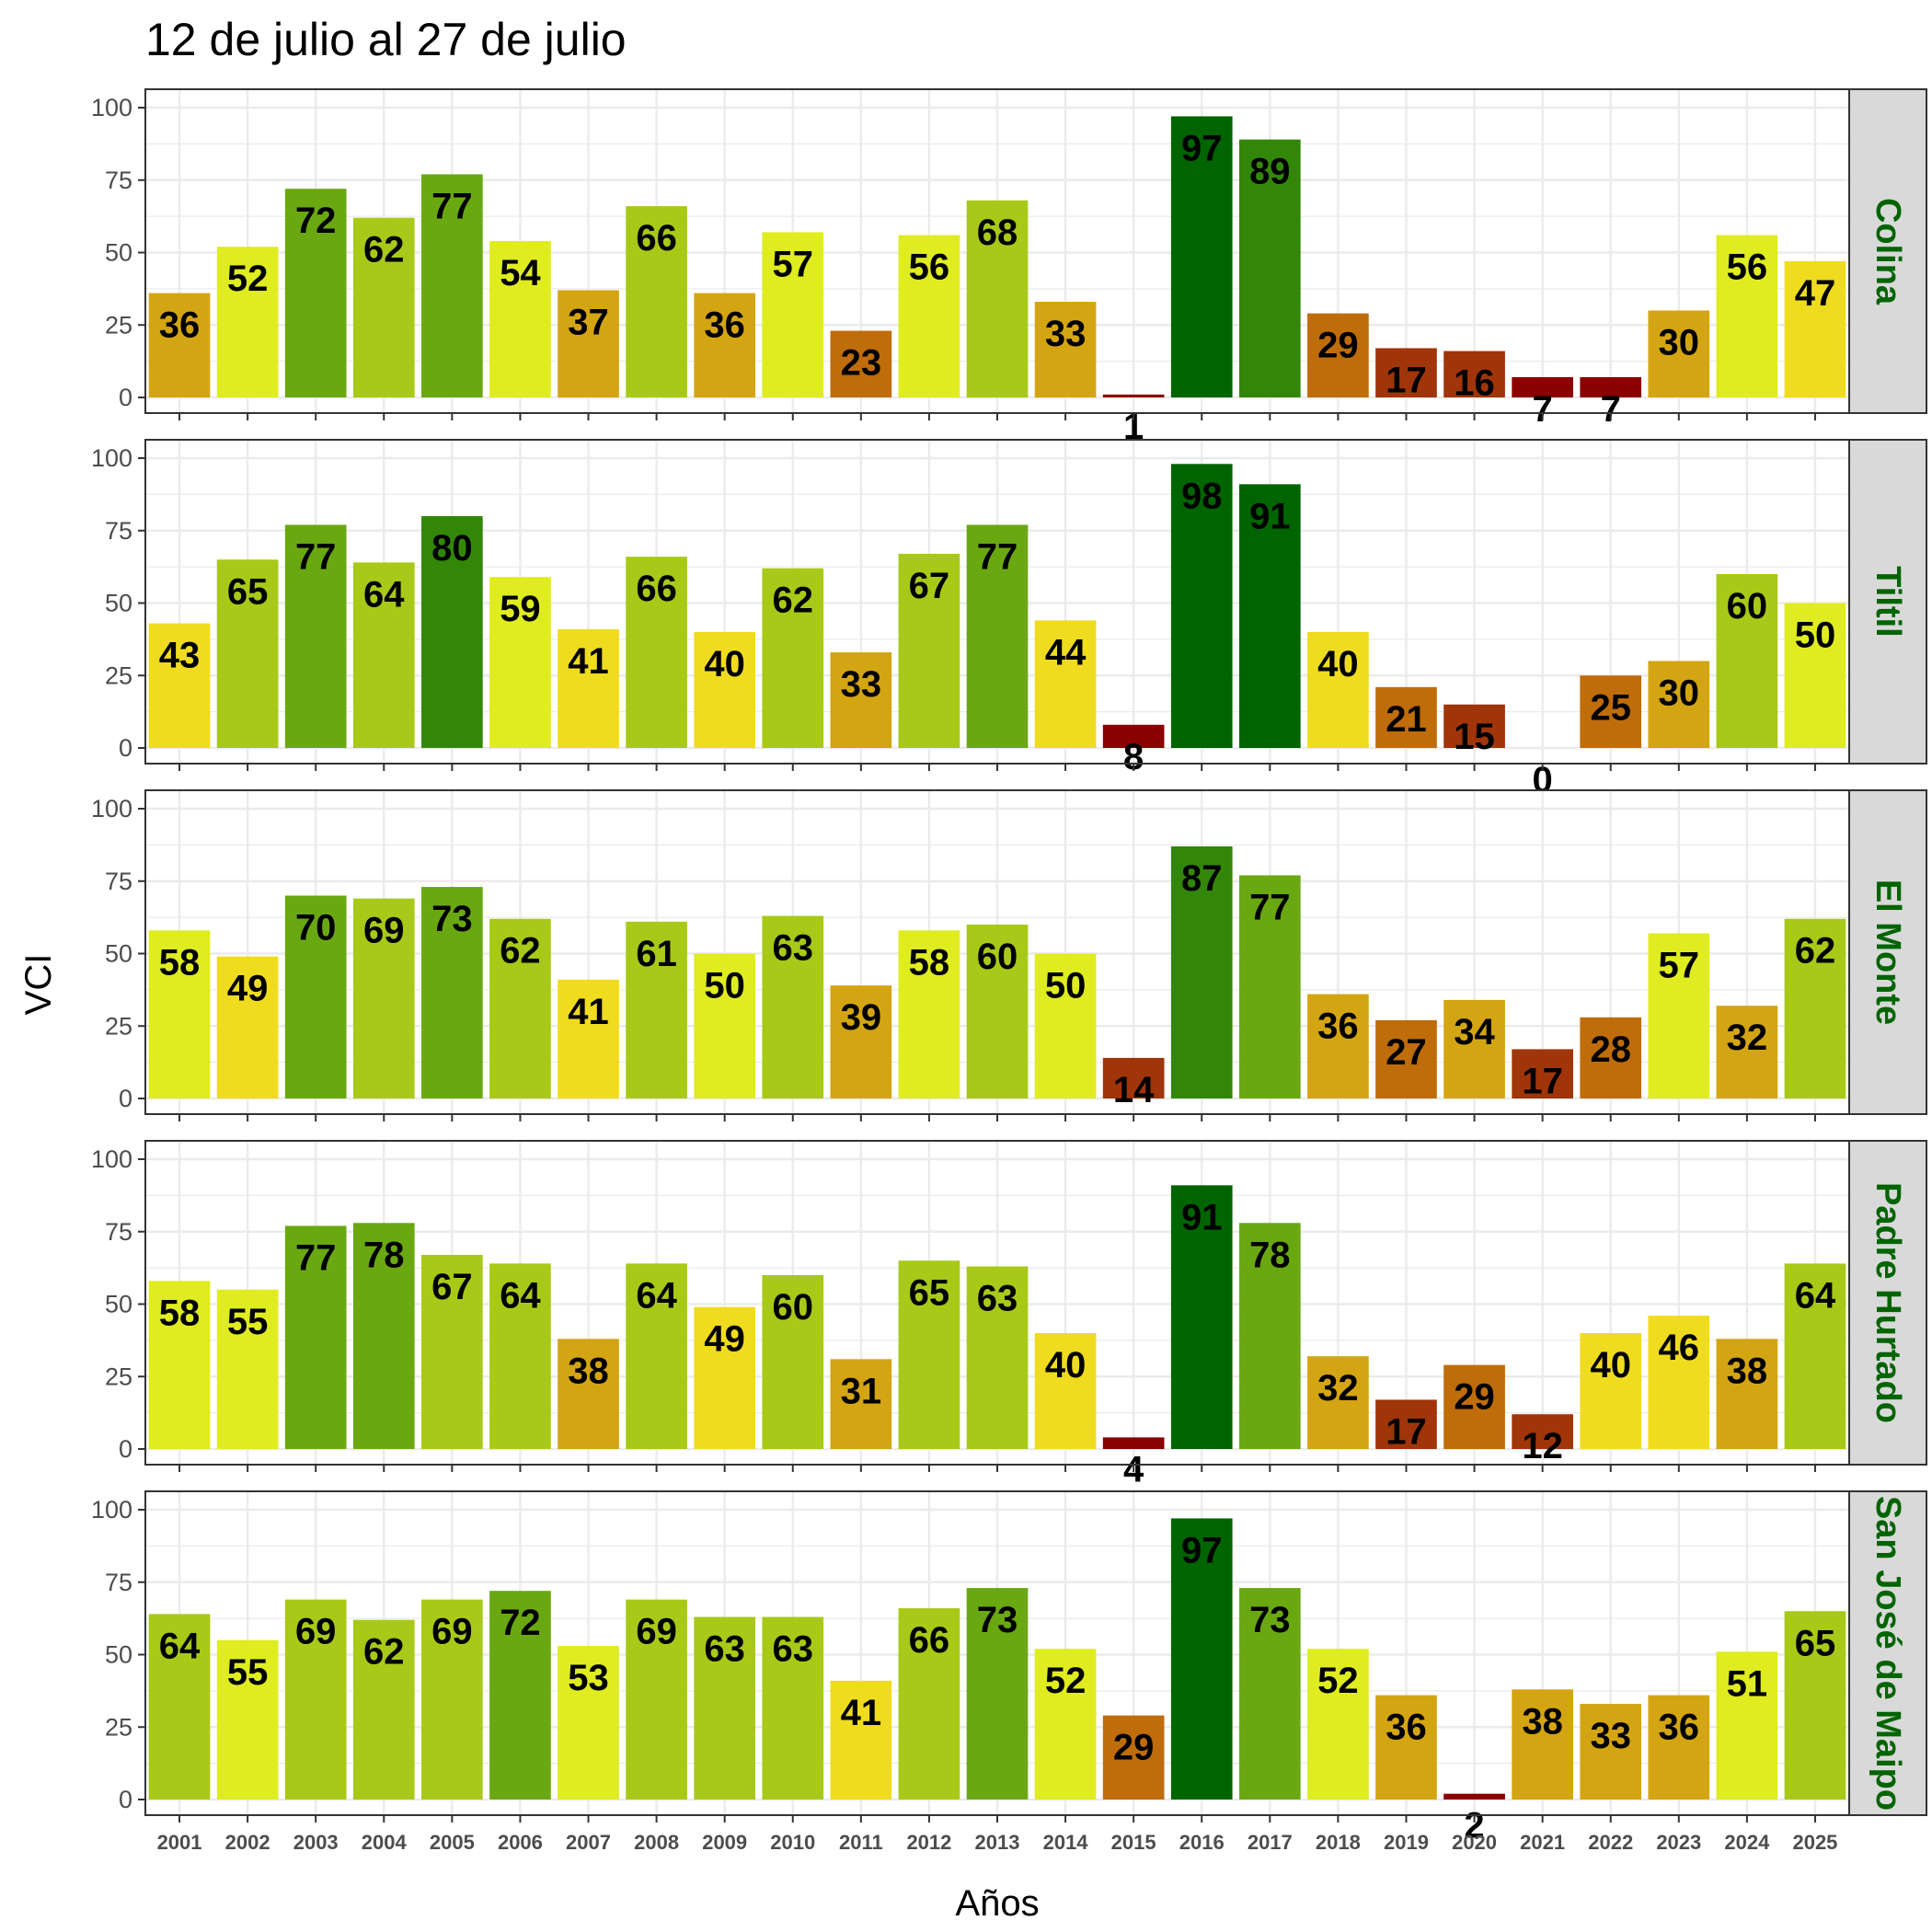  I want to click on data-label: 59, so click(520, 609).